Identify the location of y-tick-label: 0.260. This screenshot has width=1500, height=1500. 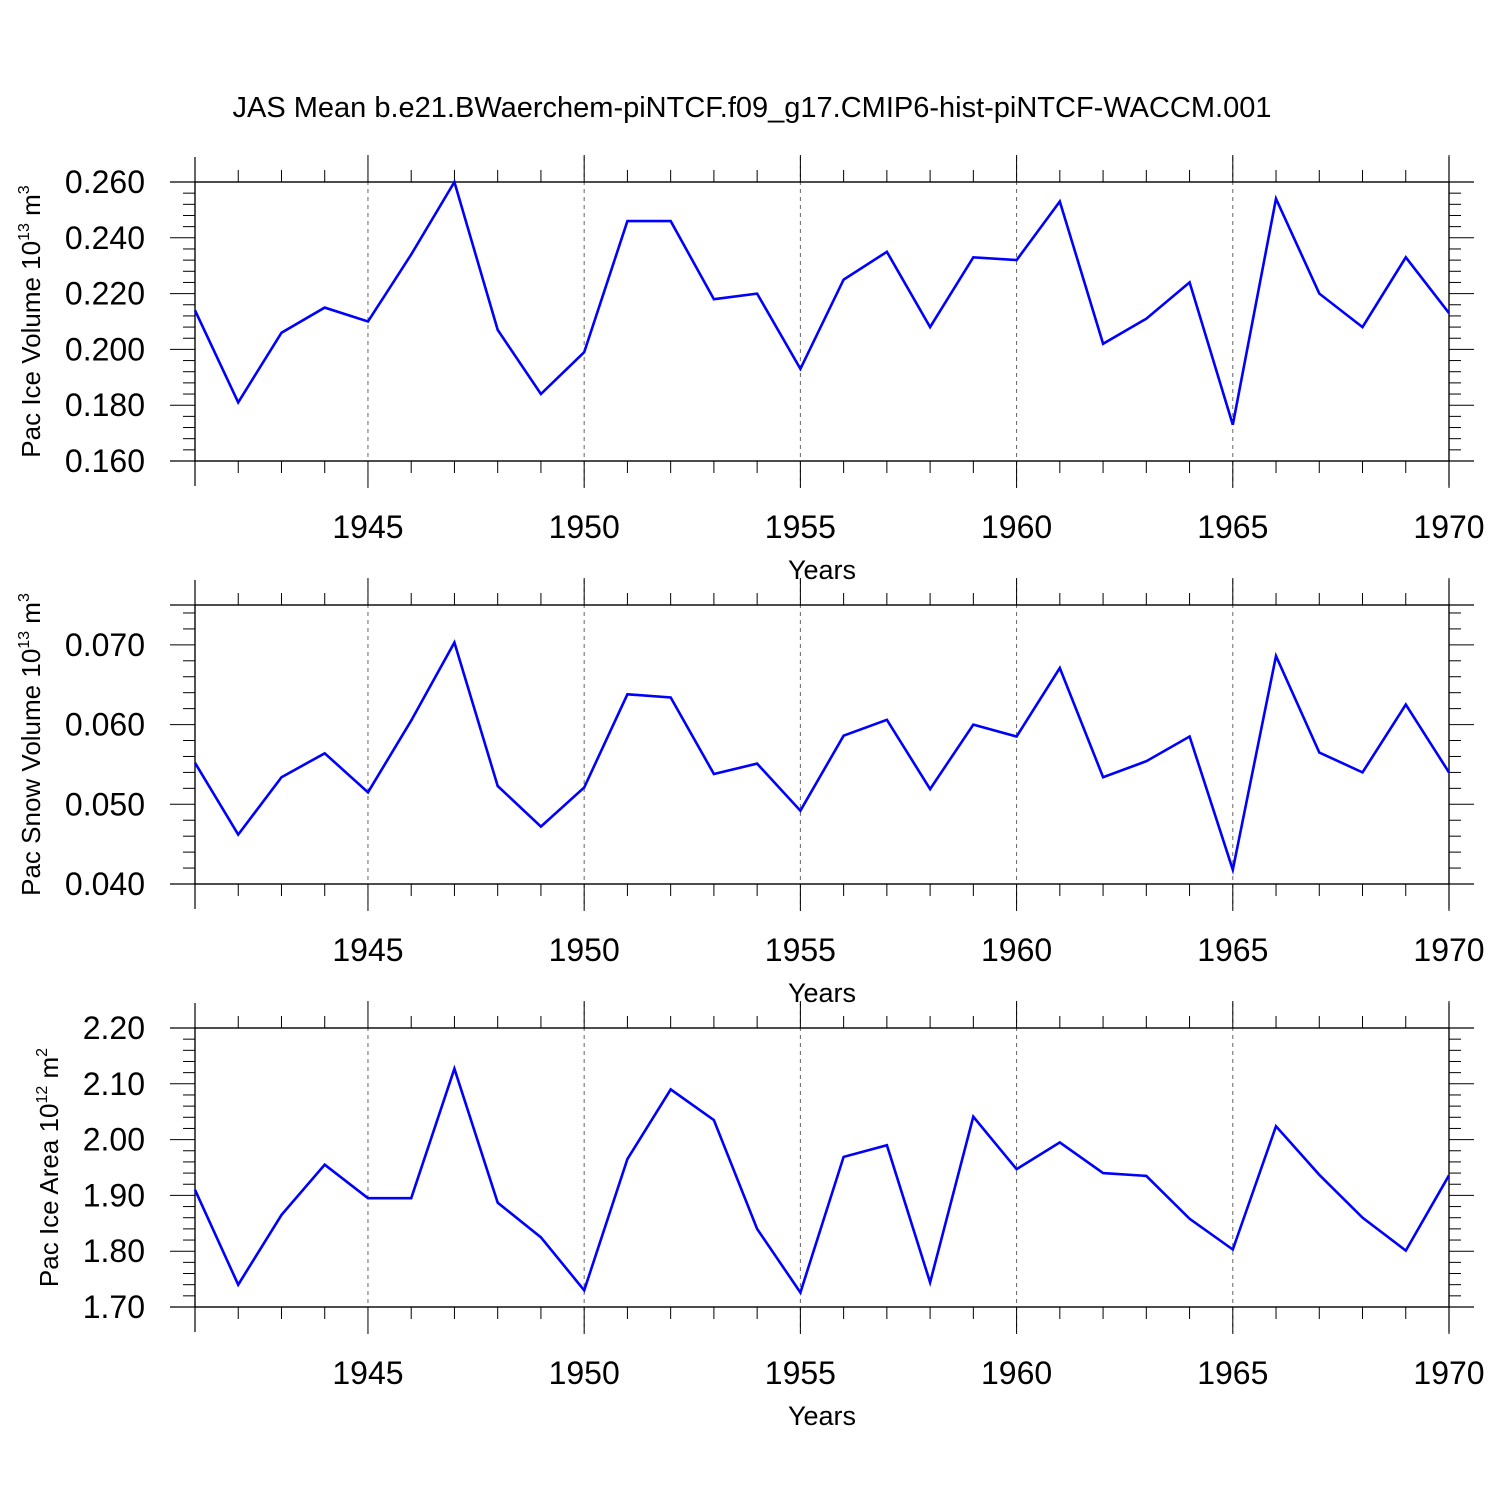
(105, 182).